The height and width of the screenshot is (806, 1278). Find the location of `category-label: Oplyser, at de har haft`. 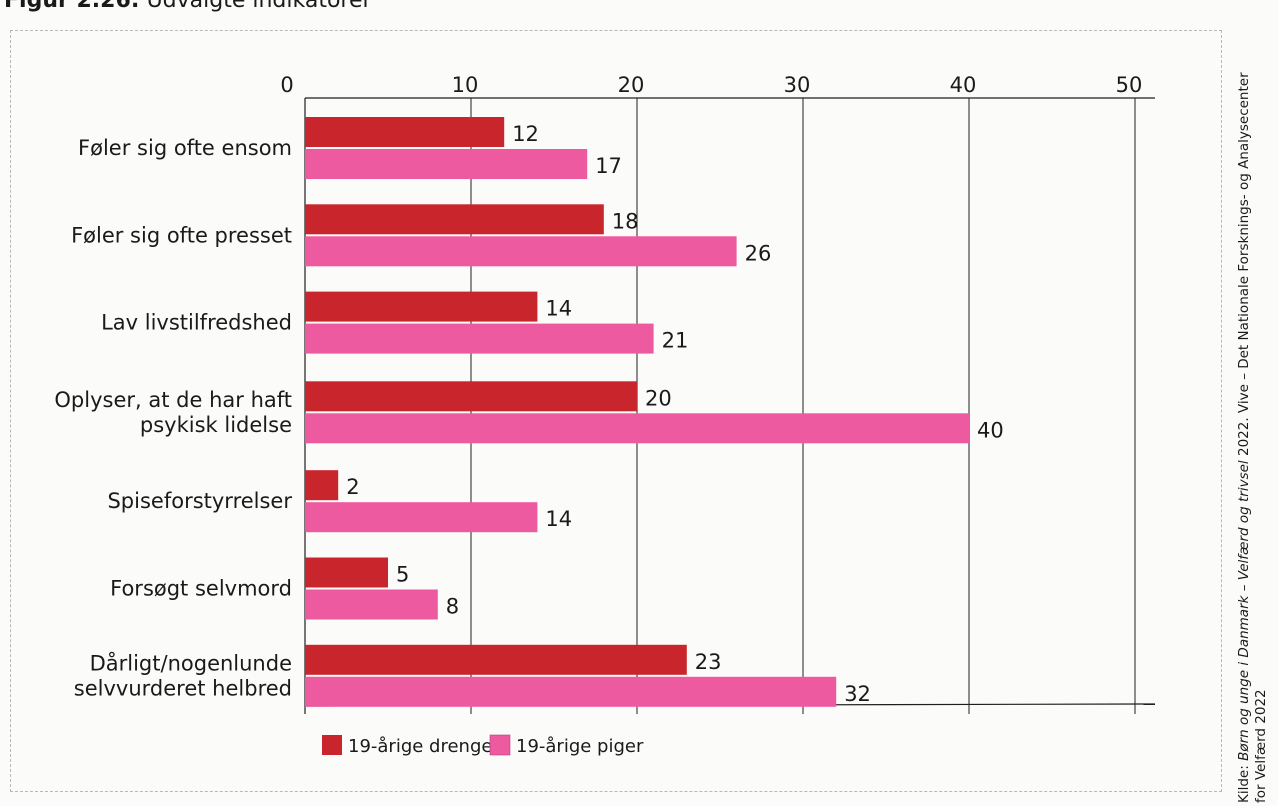

category-label: Oplyser, at de har haft is located at coordinates (173, 400).